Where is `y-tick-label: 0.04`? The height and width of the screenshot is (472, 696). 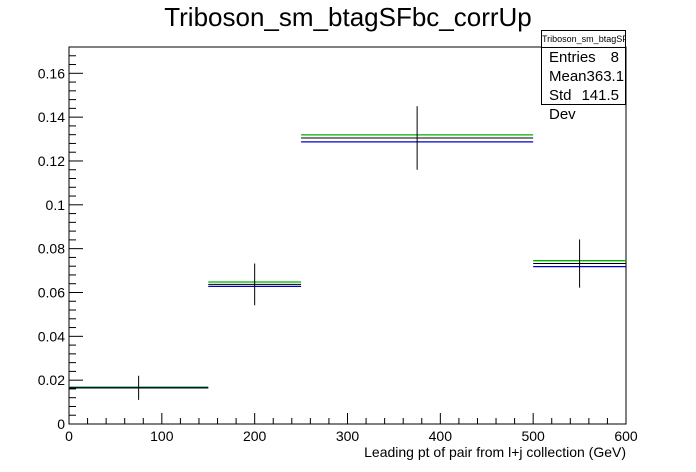 y-tick-label: 0.04 is located at coordinates (51, 336).